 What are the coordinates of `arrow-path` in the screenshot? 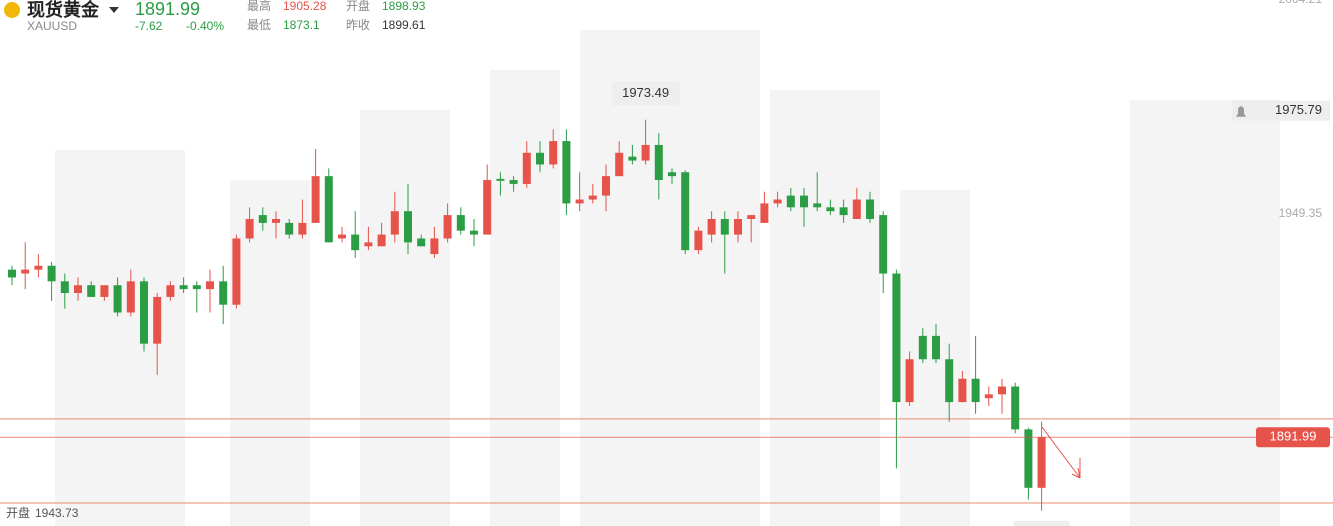 It's located at (1061, 452).